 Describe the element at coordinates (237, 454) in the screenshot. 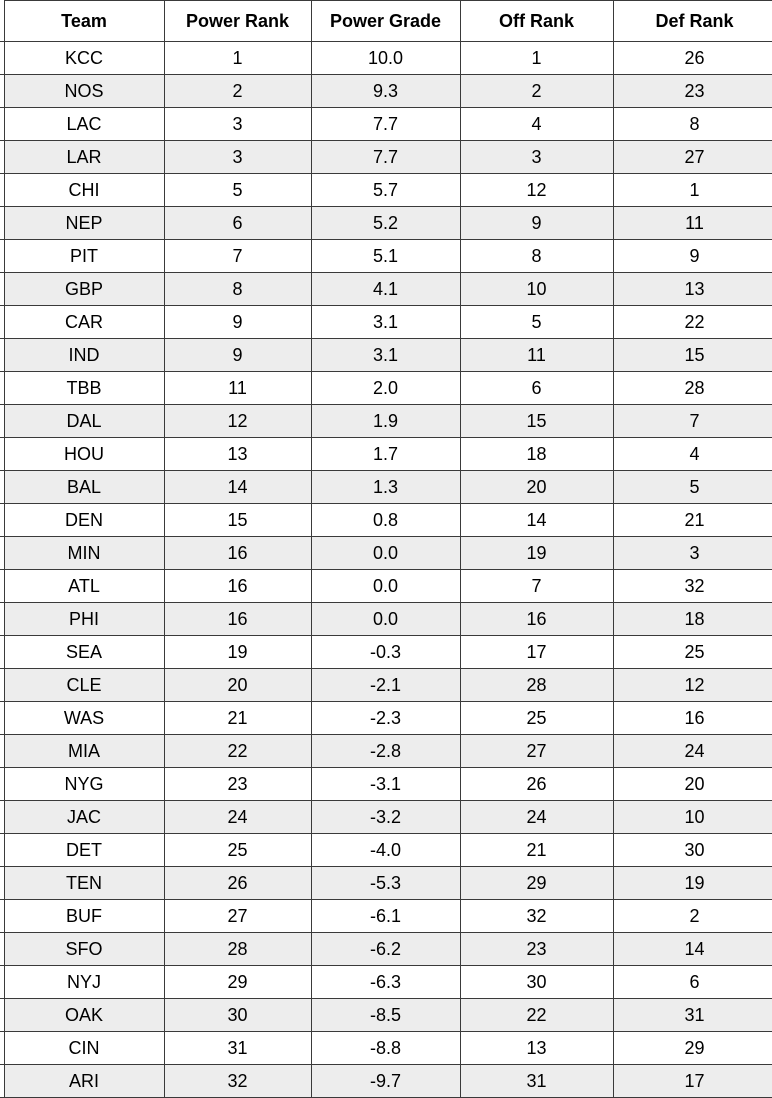

I see `power-rank-cell: 13` at that location.